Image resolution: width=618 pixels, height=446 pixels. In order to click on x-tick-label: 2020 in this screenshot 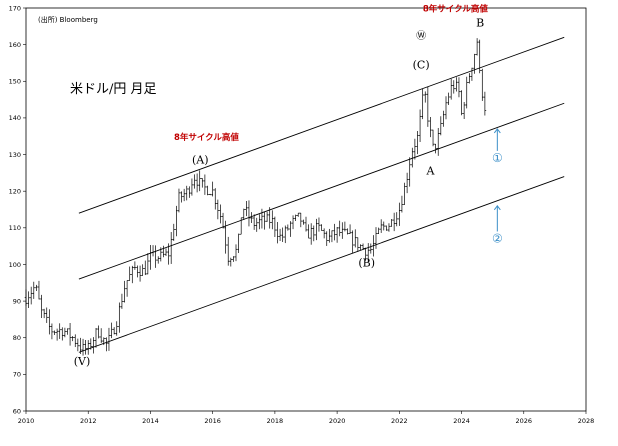, I will do `click(337, 421)`.